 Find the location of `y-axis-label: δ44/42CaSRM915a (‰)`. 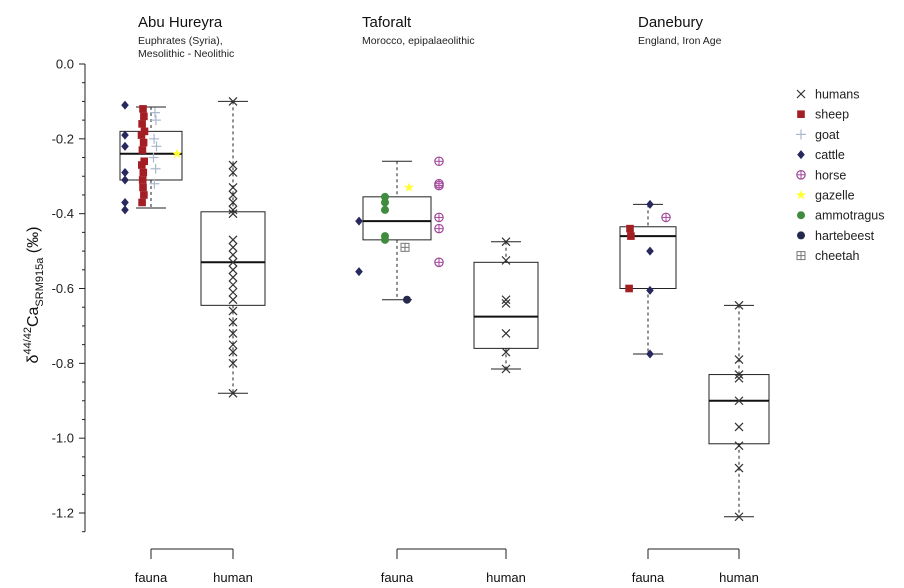

y-axis-label: δ44/42CaSRM915a (‰) is located at coordinates (34, 295).